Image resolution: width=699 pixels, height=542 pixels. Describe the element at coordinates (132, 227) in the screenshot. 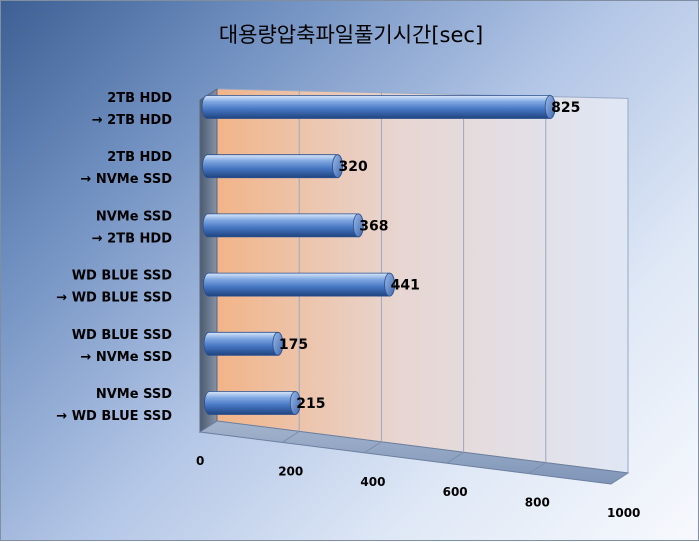

I see `category-label: NVMe SSD → 2TB HDD` at that location.